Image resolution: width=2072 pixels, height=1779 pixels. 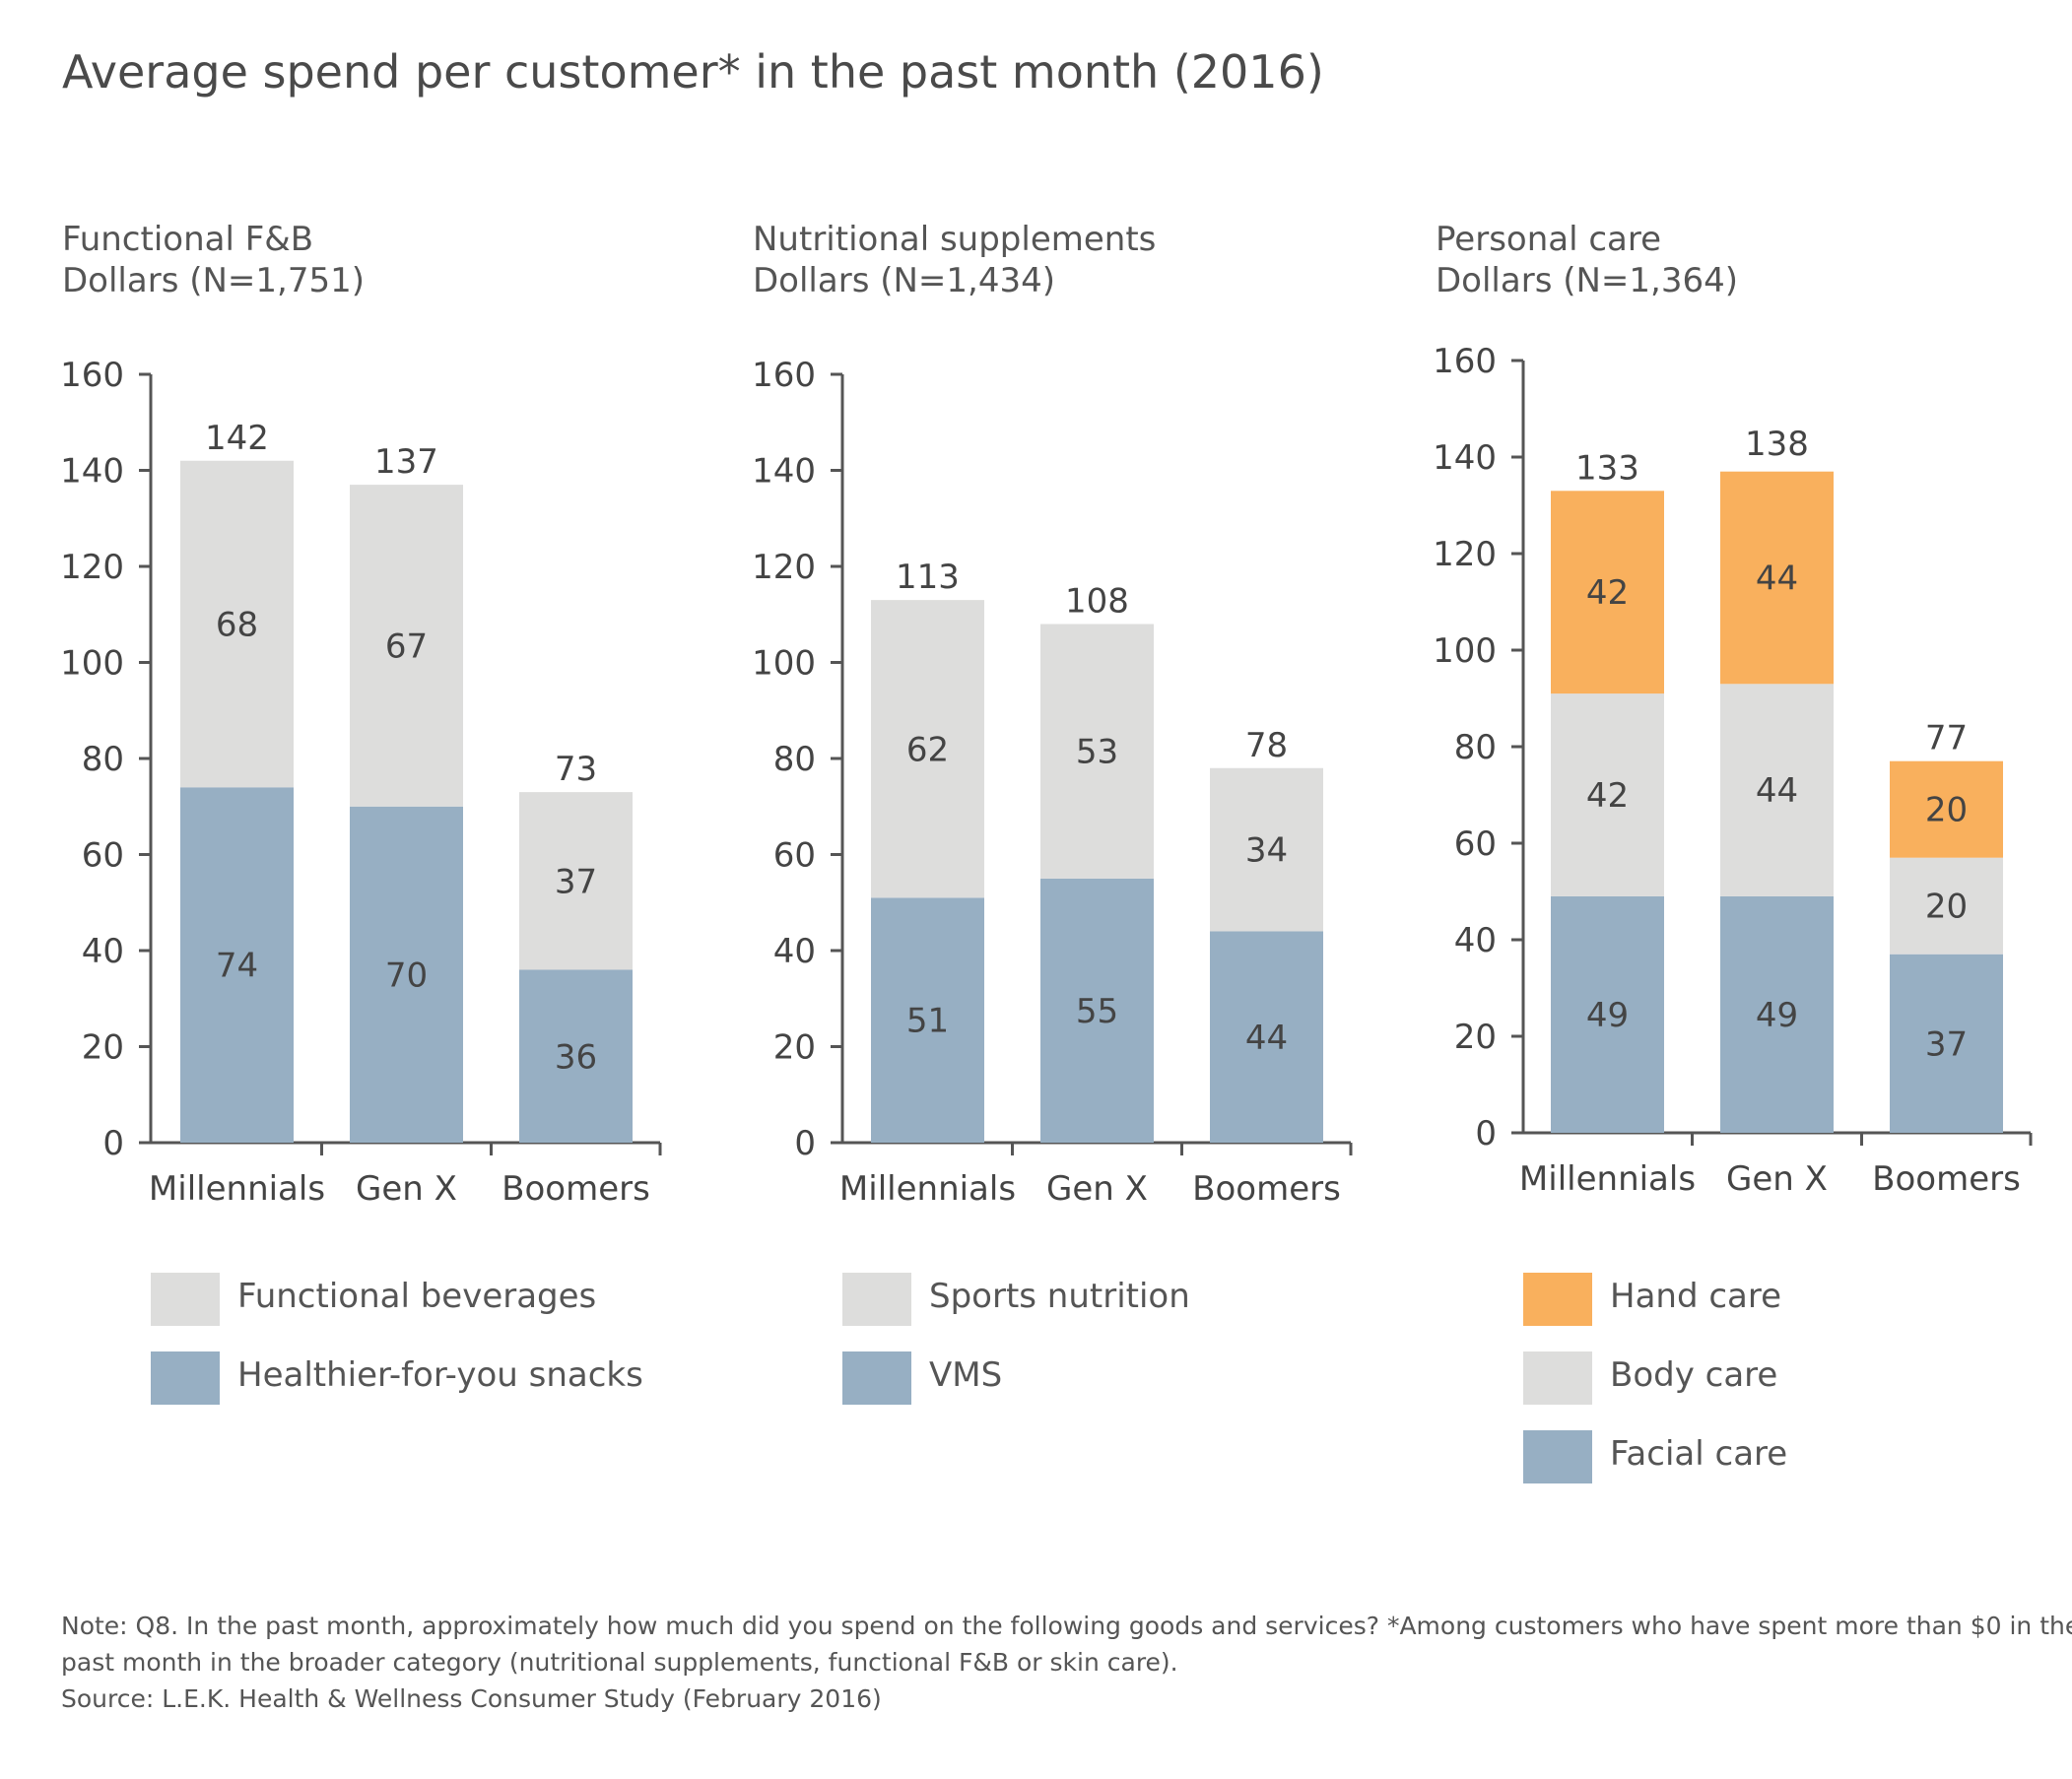 What do you see at coordinates (1266, 1038) in the screenshot?
I see `data-label-vms: 44` at bounding box center [1266, 1038].